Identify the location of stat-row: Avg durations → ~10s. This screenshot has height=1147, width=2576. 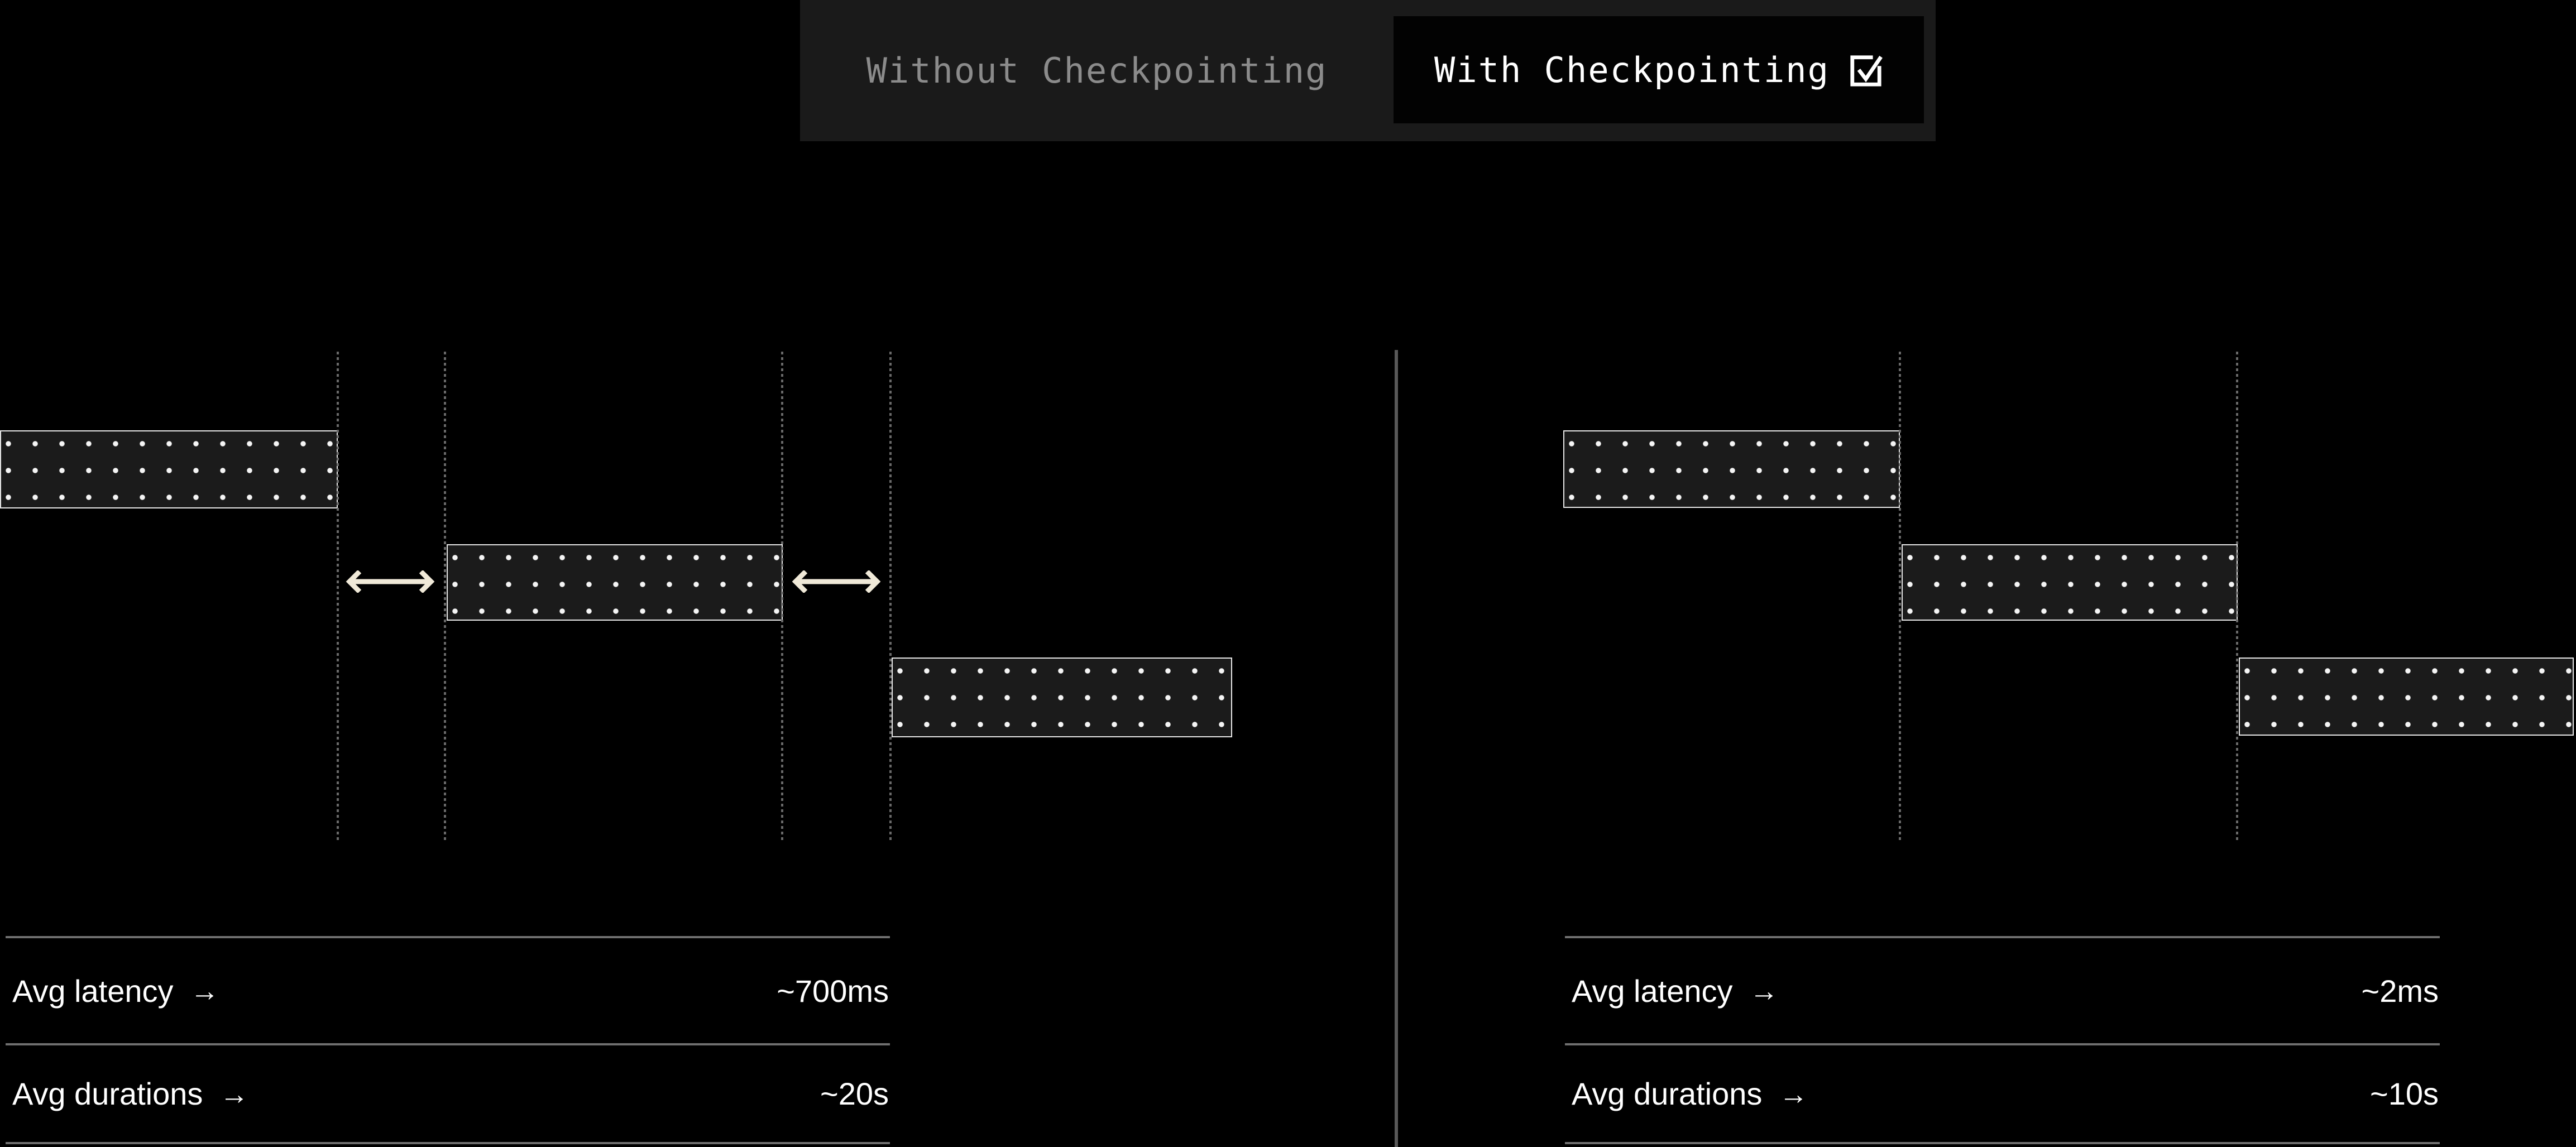
(2002, 1093).